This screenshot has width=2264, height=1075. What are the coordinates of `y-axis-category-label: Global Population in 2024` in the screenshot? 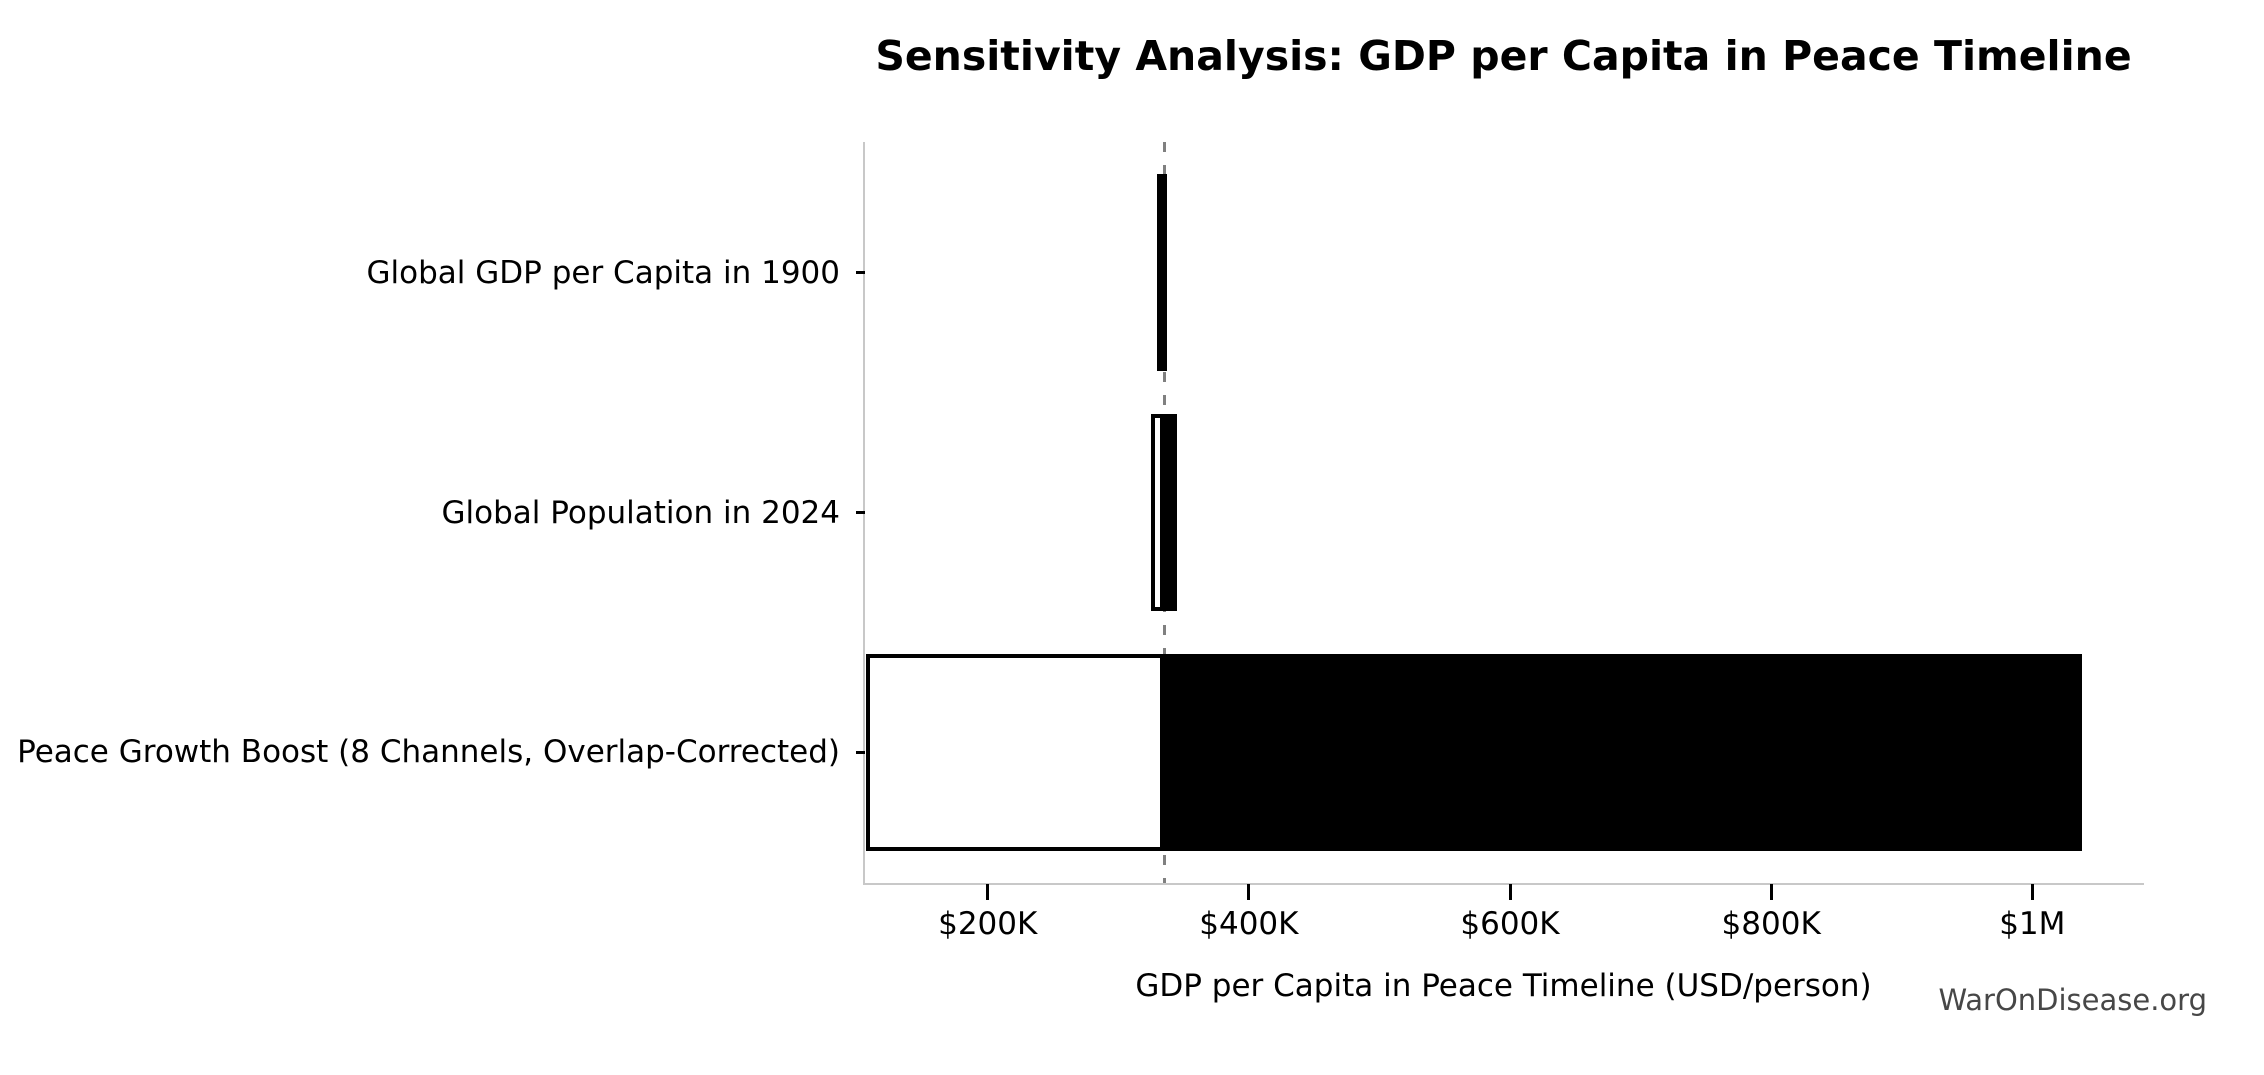 It's located at (640, 512).